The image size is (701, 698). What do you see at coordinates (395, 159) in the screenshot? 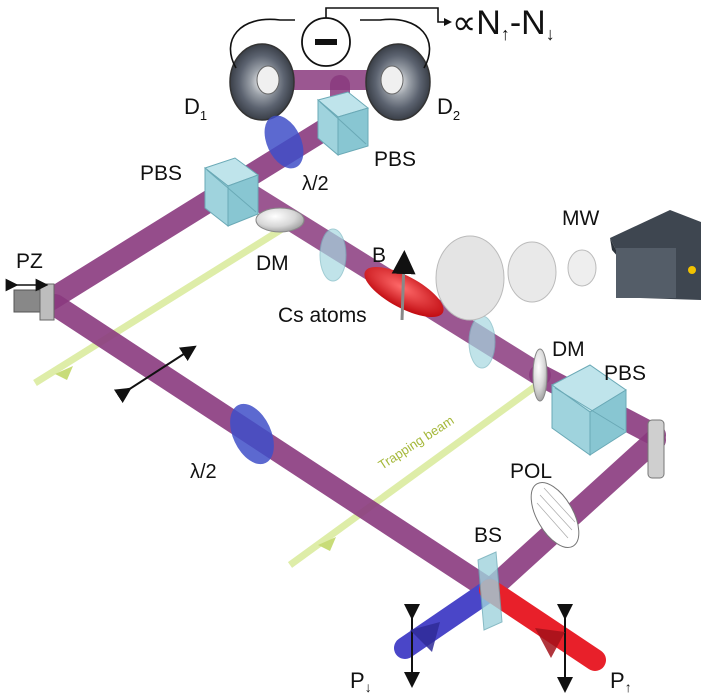
I see `pbs-top-label: PBS` at bounding box center [395, 159].